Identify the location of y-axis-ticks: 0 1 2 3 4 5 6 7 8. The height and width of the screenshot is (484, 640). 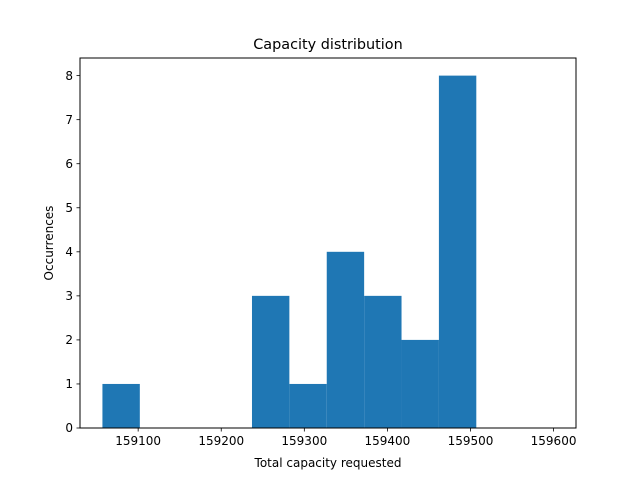
(72, 252).